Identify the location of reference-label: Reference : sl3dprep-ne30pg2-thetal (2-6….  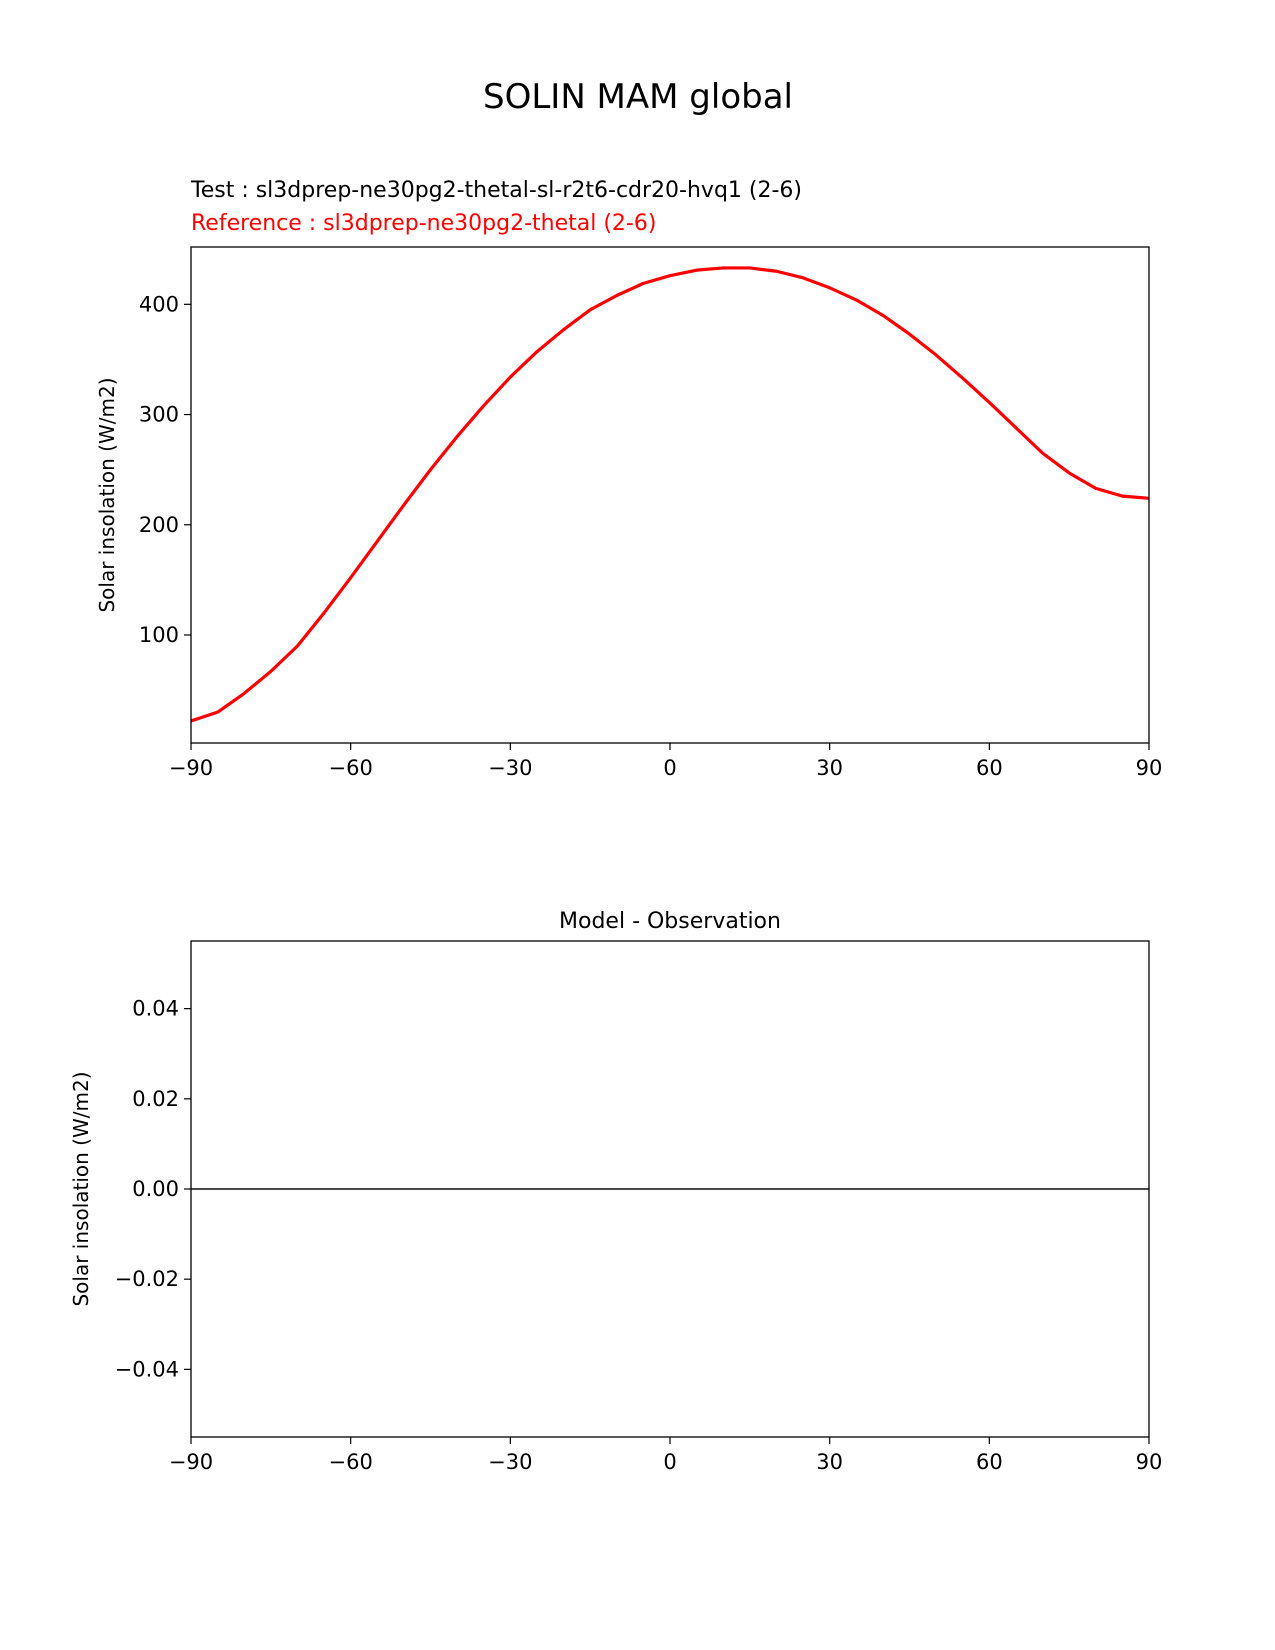
(423, 223).